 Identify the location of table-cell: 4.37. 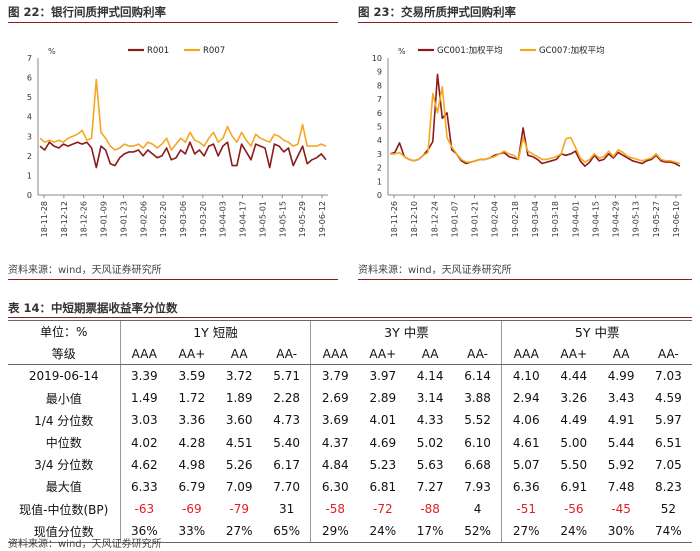
(335, 442).